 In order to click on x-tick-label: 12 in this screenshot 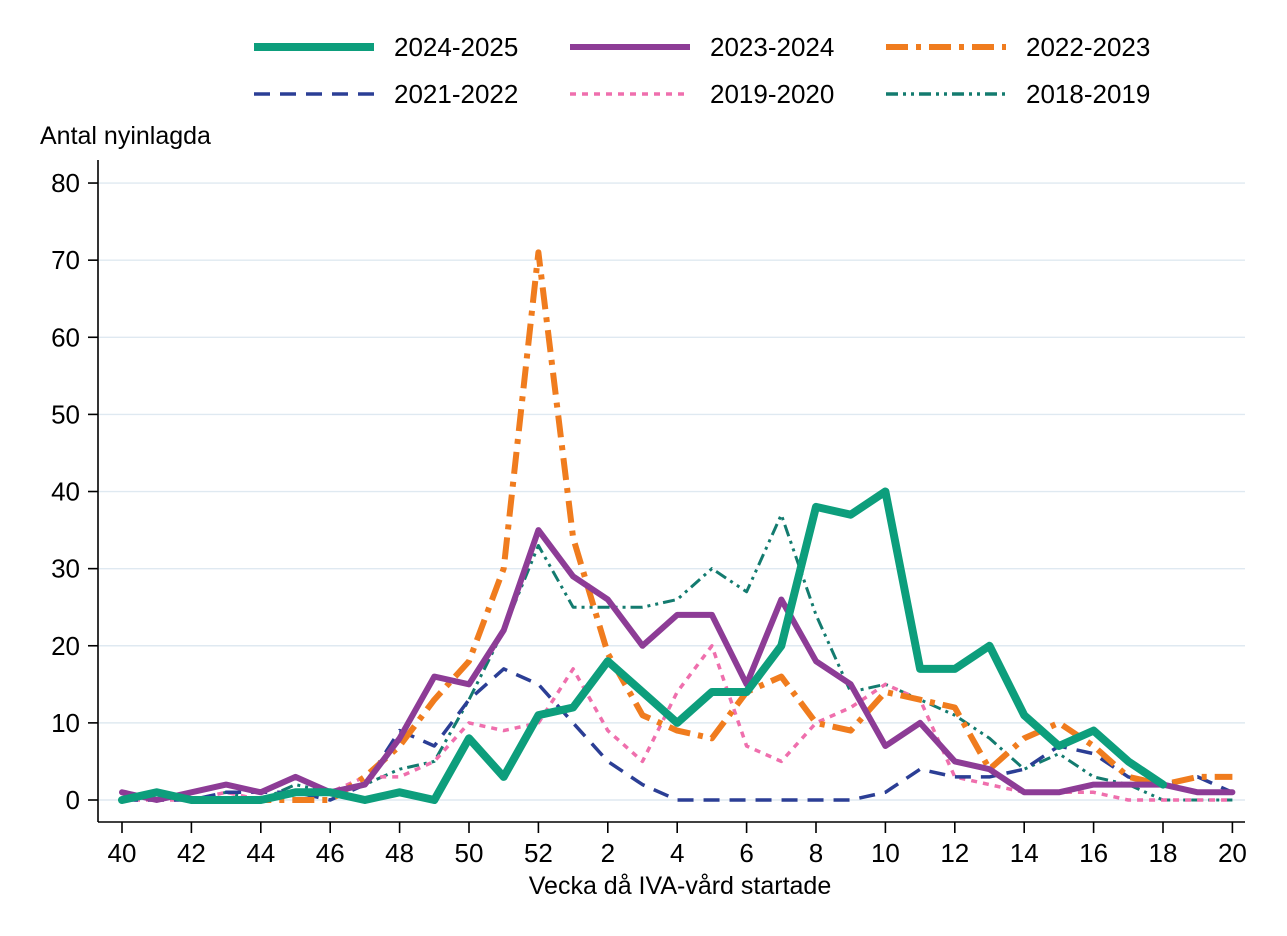, I will do `click(954, 853)`.